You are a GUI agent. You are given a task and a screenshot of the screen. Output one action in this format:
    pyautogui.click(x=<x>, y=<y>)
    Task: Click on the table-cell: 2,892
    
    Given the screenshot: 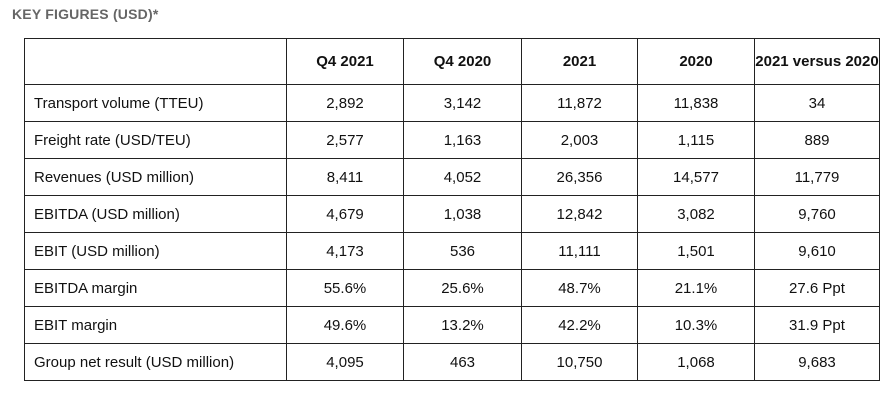 What is the action you would take?
    pyautogui.click(x=345, y=103)
    